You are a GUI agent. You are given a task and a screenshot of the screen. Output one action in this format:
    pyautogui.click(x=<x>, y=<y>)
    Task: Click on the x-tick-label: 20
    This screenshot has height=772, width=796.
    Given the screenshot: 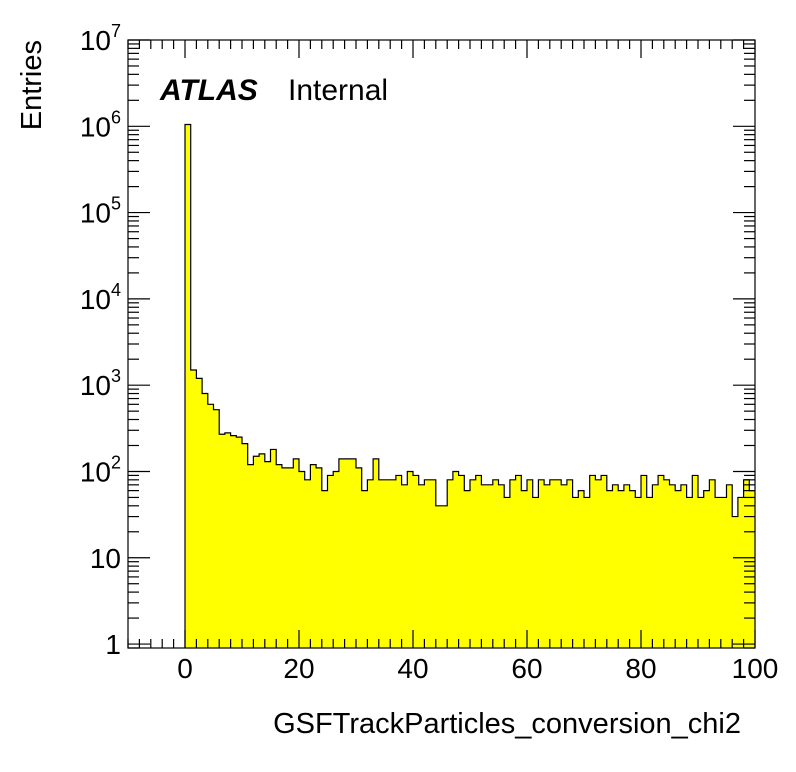 What is the action you would take?
    pyautogui.click(x=298, y=668)
    